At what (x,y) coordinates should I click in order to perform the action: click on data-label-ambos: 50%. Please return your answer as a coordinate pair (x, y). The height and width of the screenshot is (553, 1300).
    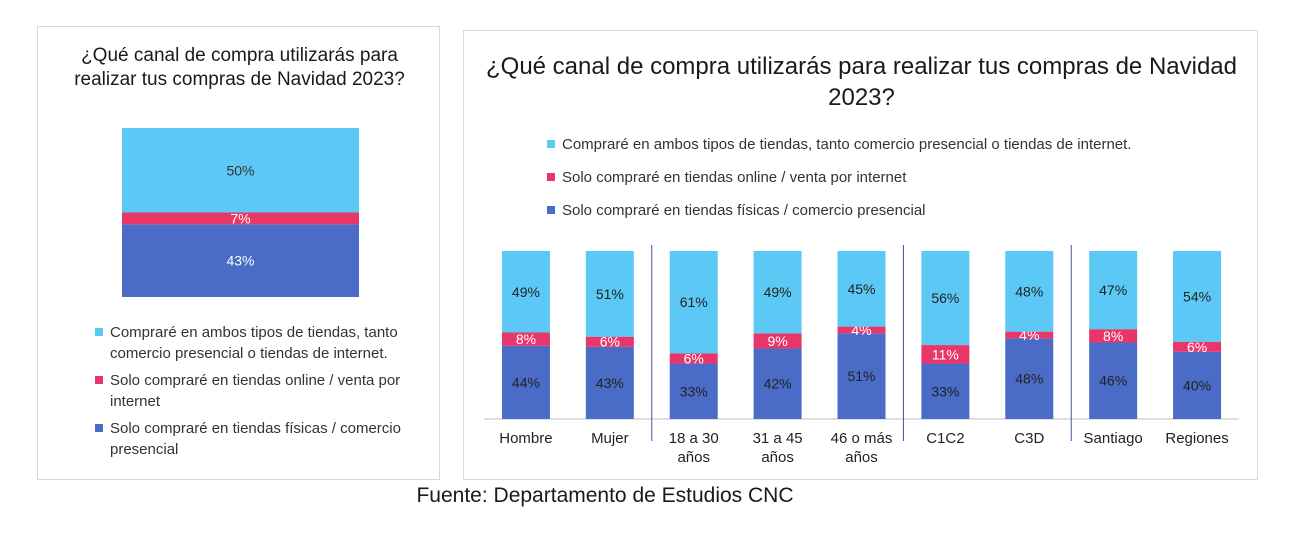
    Looking at the image, I should click on (240, 170).